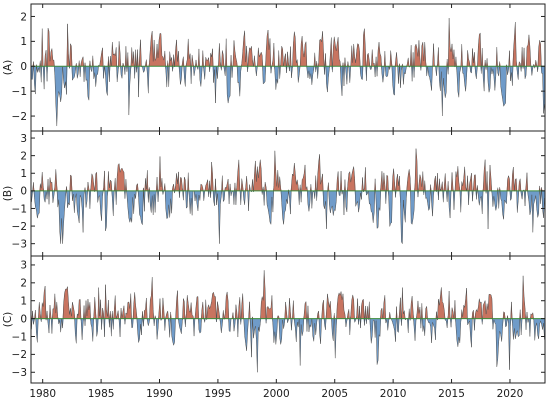 This screenshot has width=550, height=402. I want to click on x-tick-label: 2010, so click(393, 394).